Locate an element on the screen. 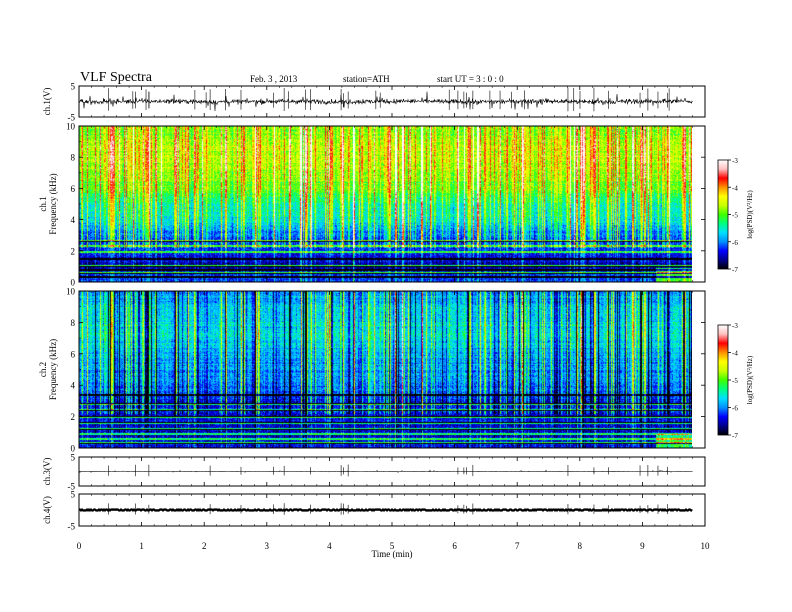  x-tick-label: 2 is located at coordinates (204, 546).